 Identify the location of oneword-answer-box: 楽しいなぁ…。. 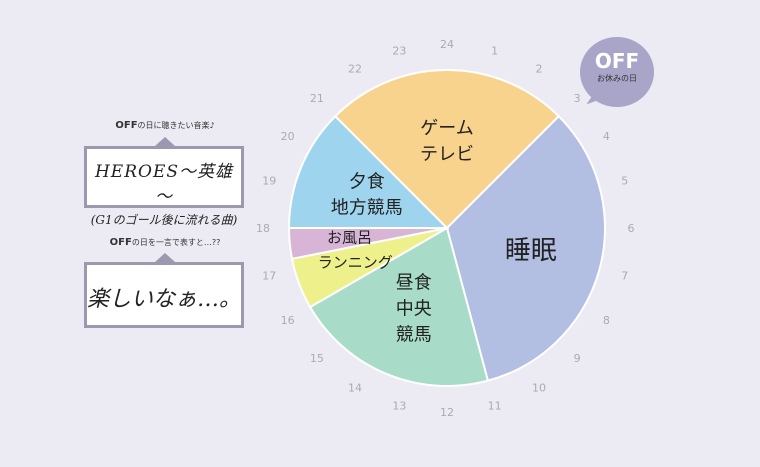
(164, 295).